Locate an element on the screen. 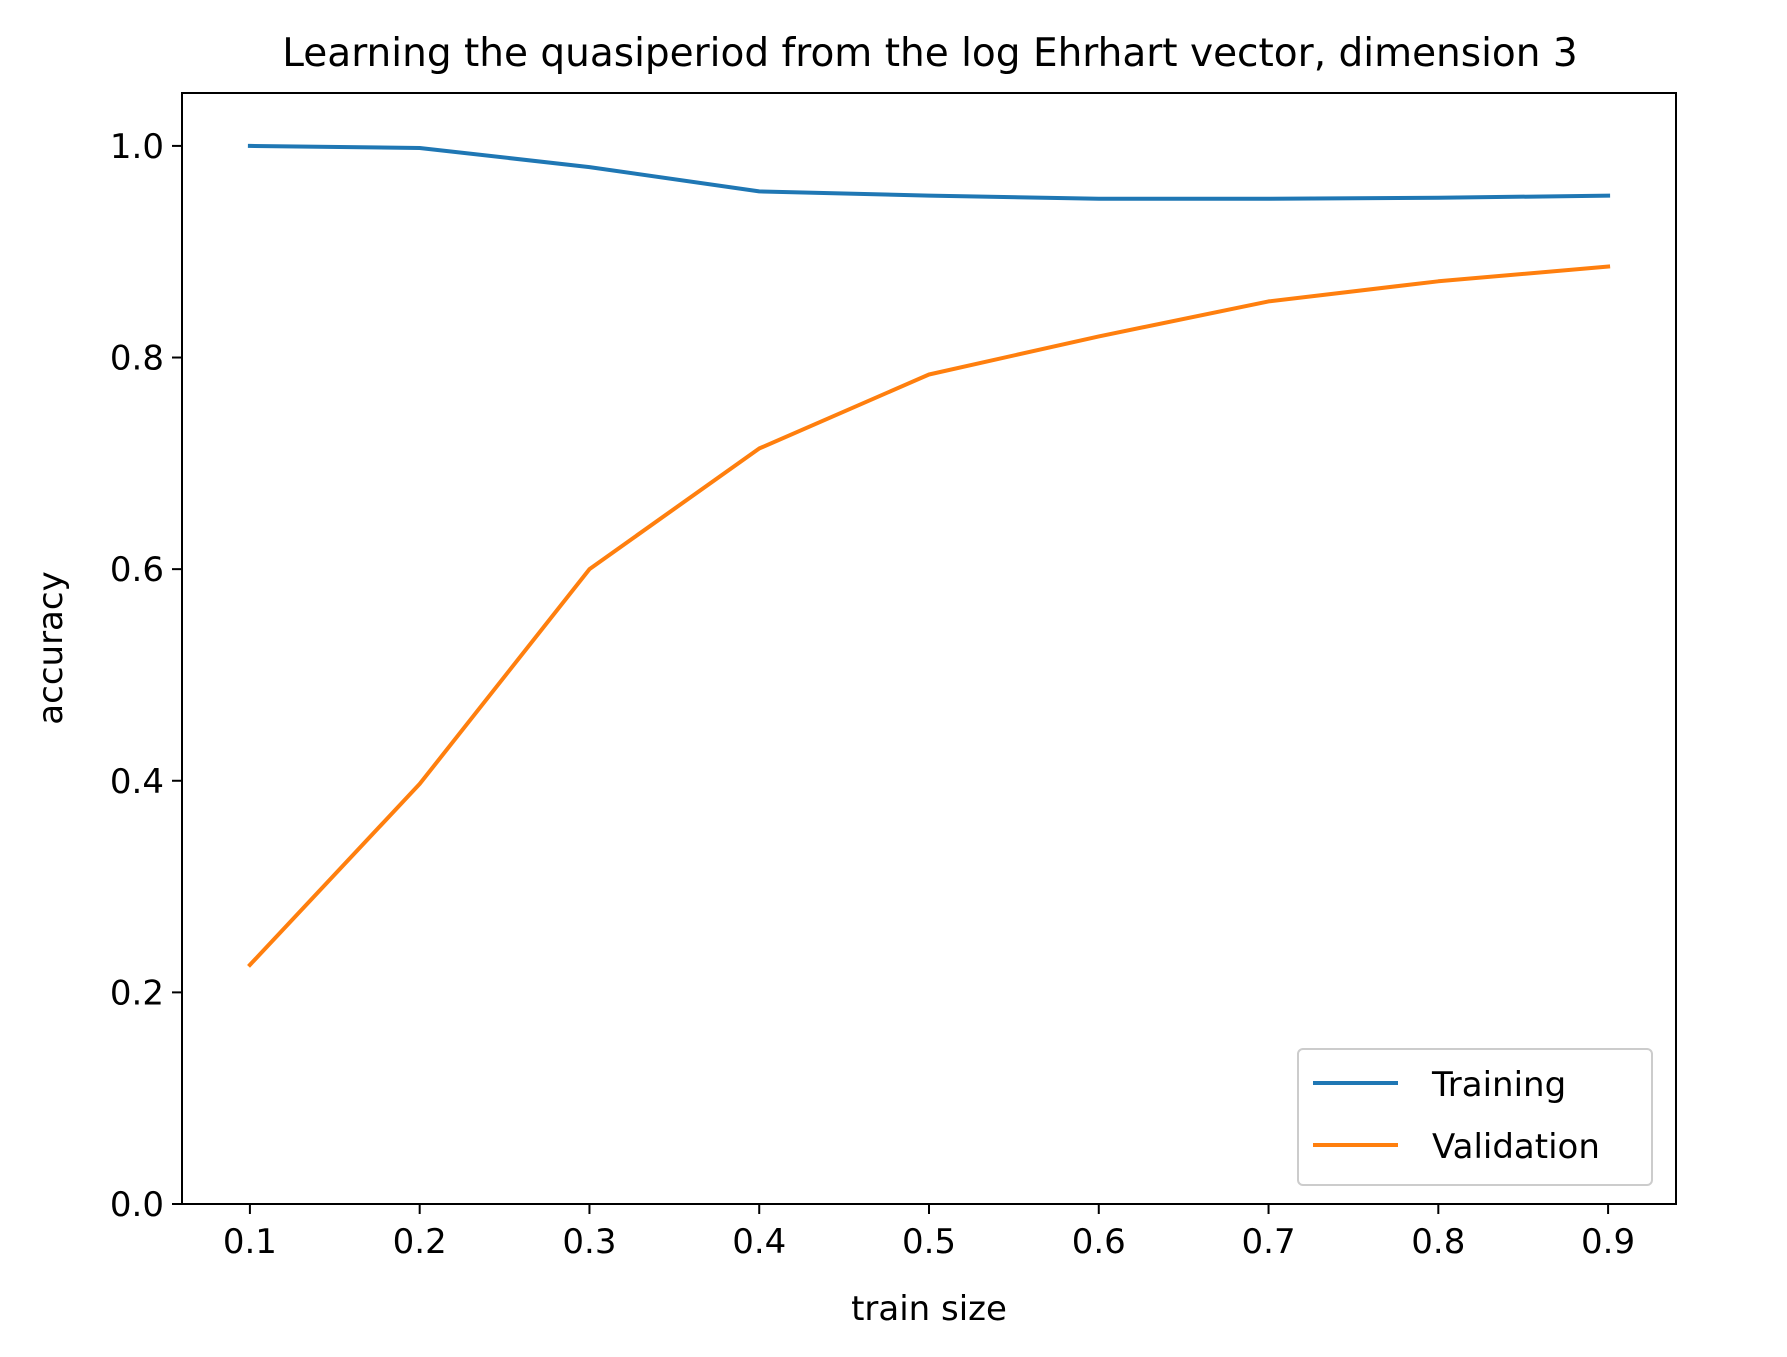 The height and width of the screenshot is (1357, 1787). y-tick-label: 1.0 is located at coordinates (137, 147).